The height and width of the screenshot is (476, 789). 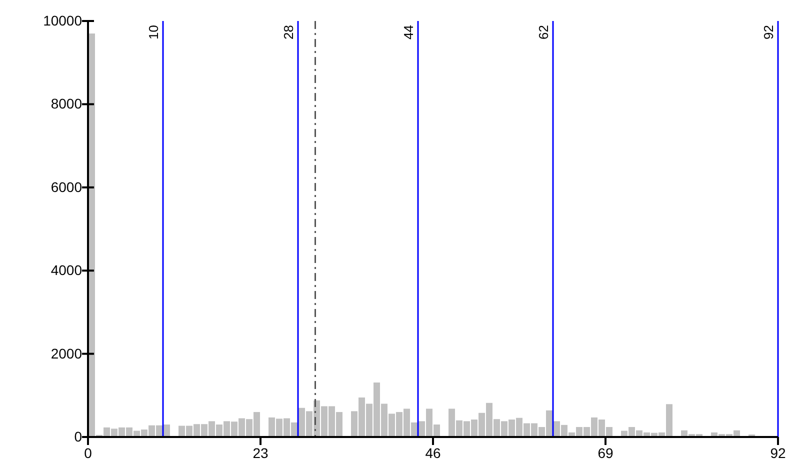 What do you see at coordinates (66, 104) in the screenshot?
I see `y-tick-label: 8000` at bounding box center [66, 104].